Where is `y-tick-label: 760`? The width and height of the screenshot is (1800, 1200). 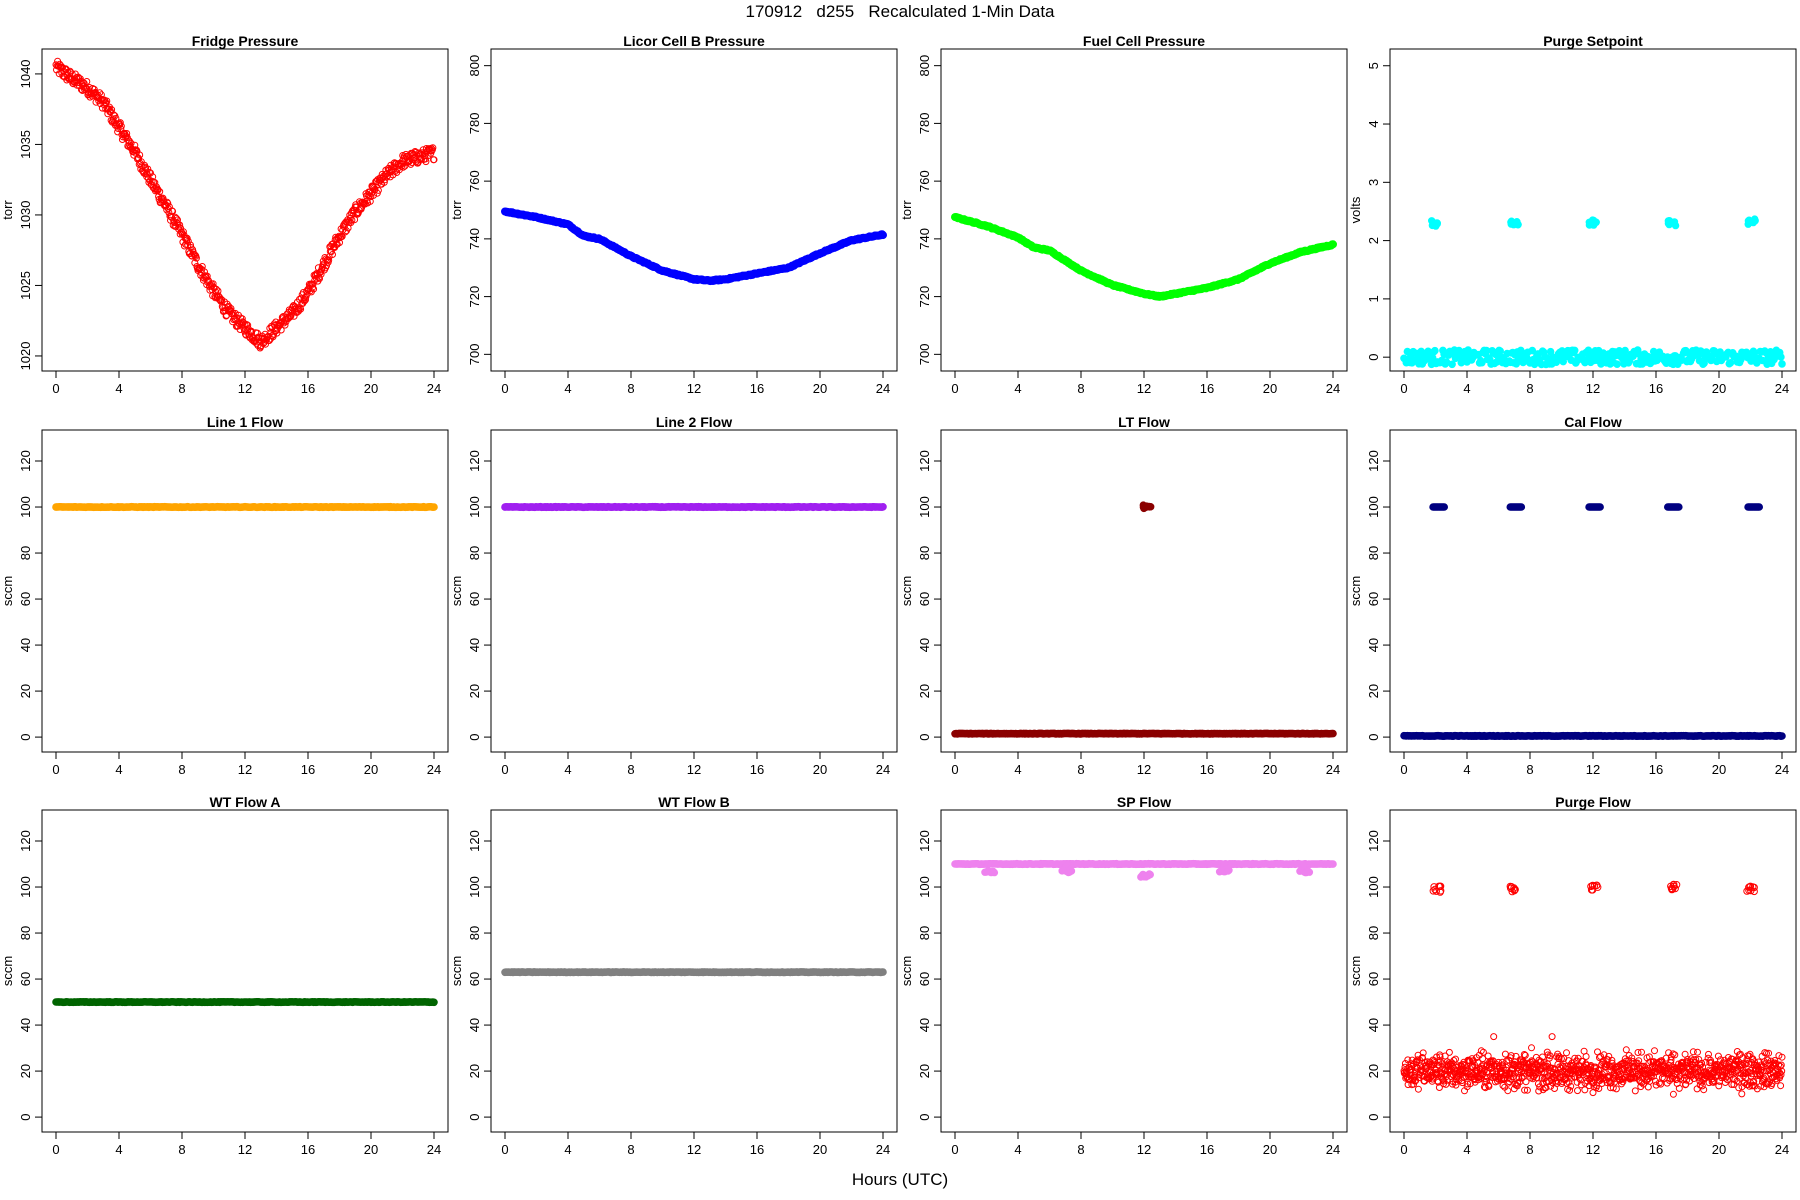
y-tick-label: 760 is located at coordinates (474, 181).